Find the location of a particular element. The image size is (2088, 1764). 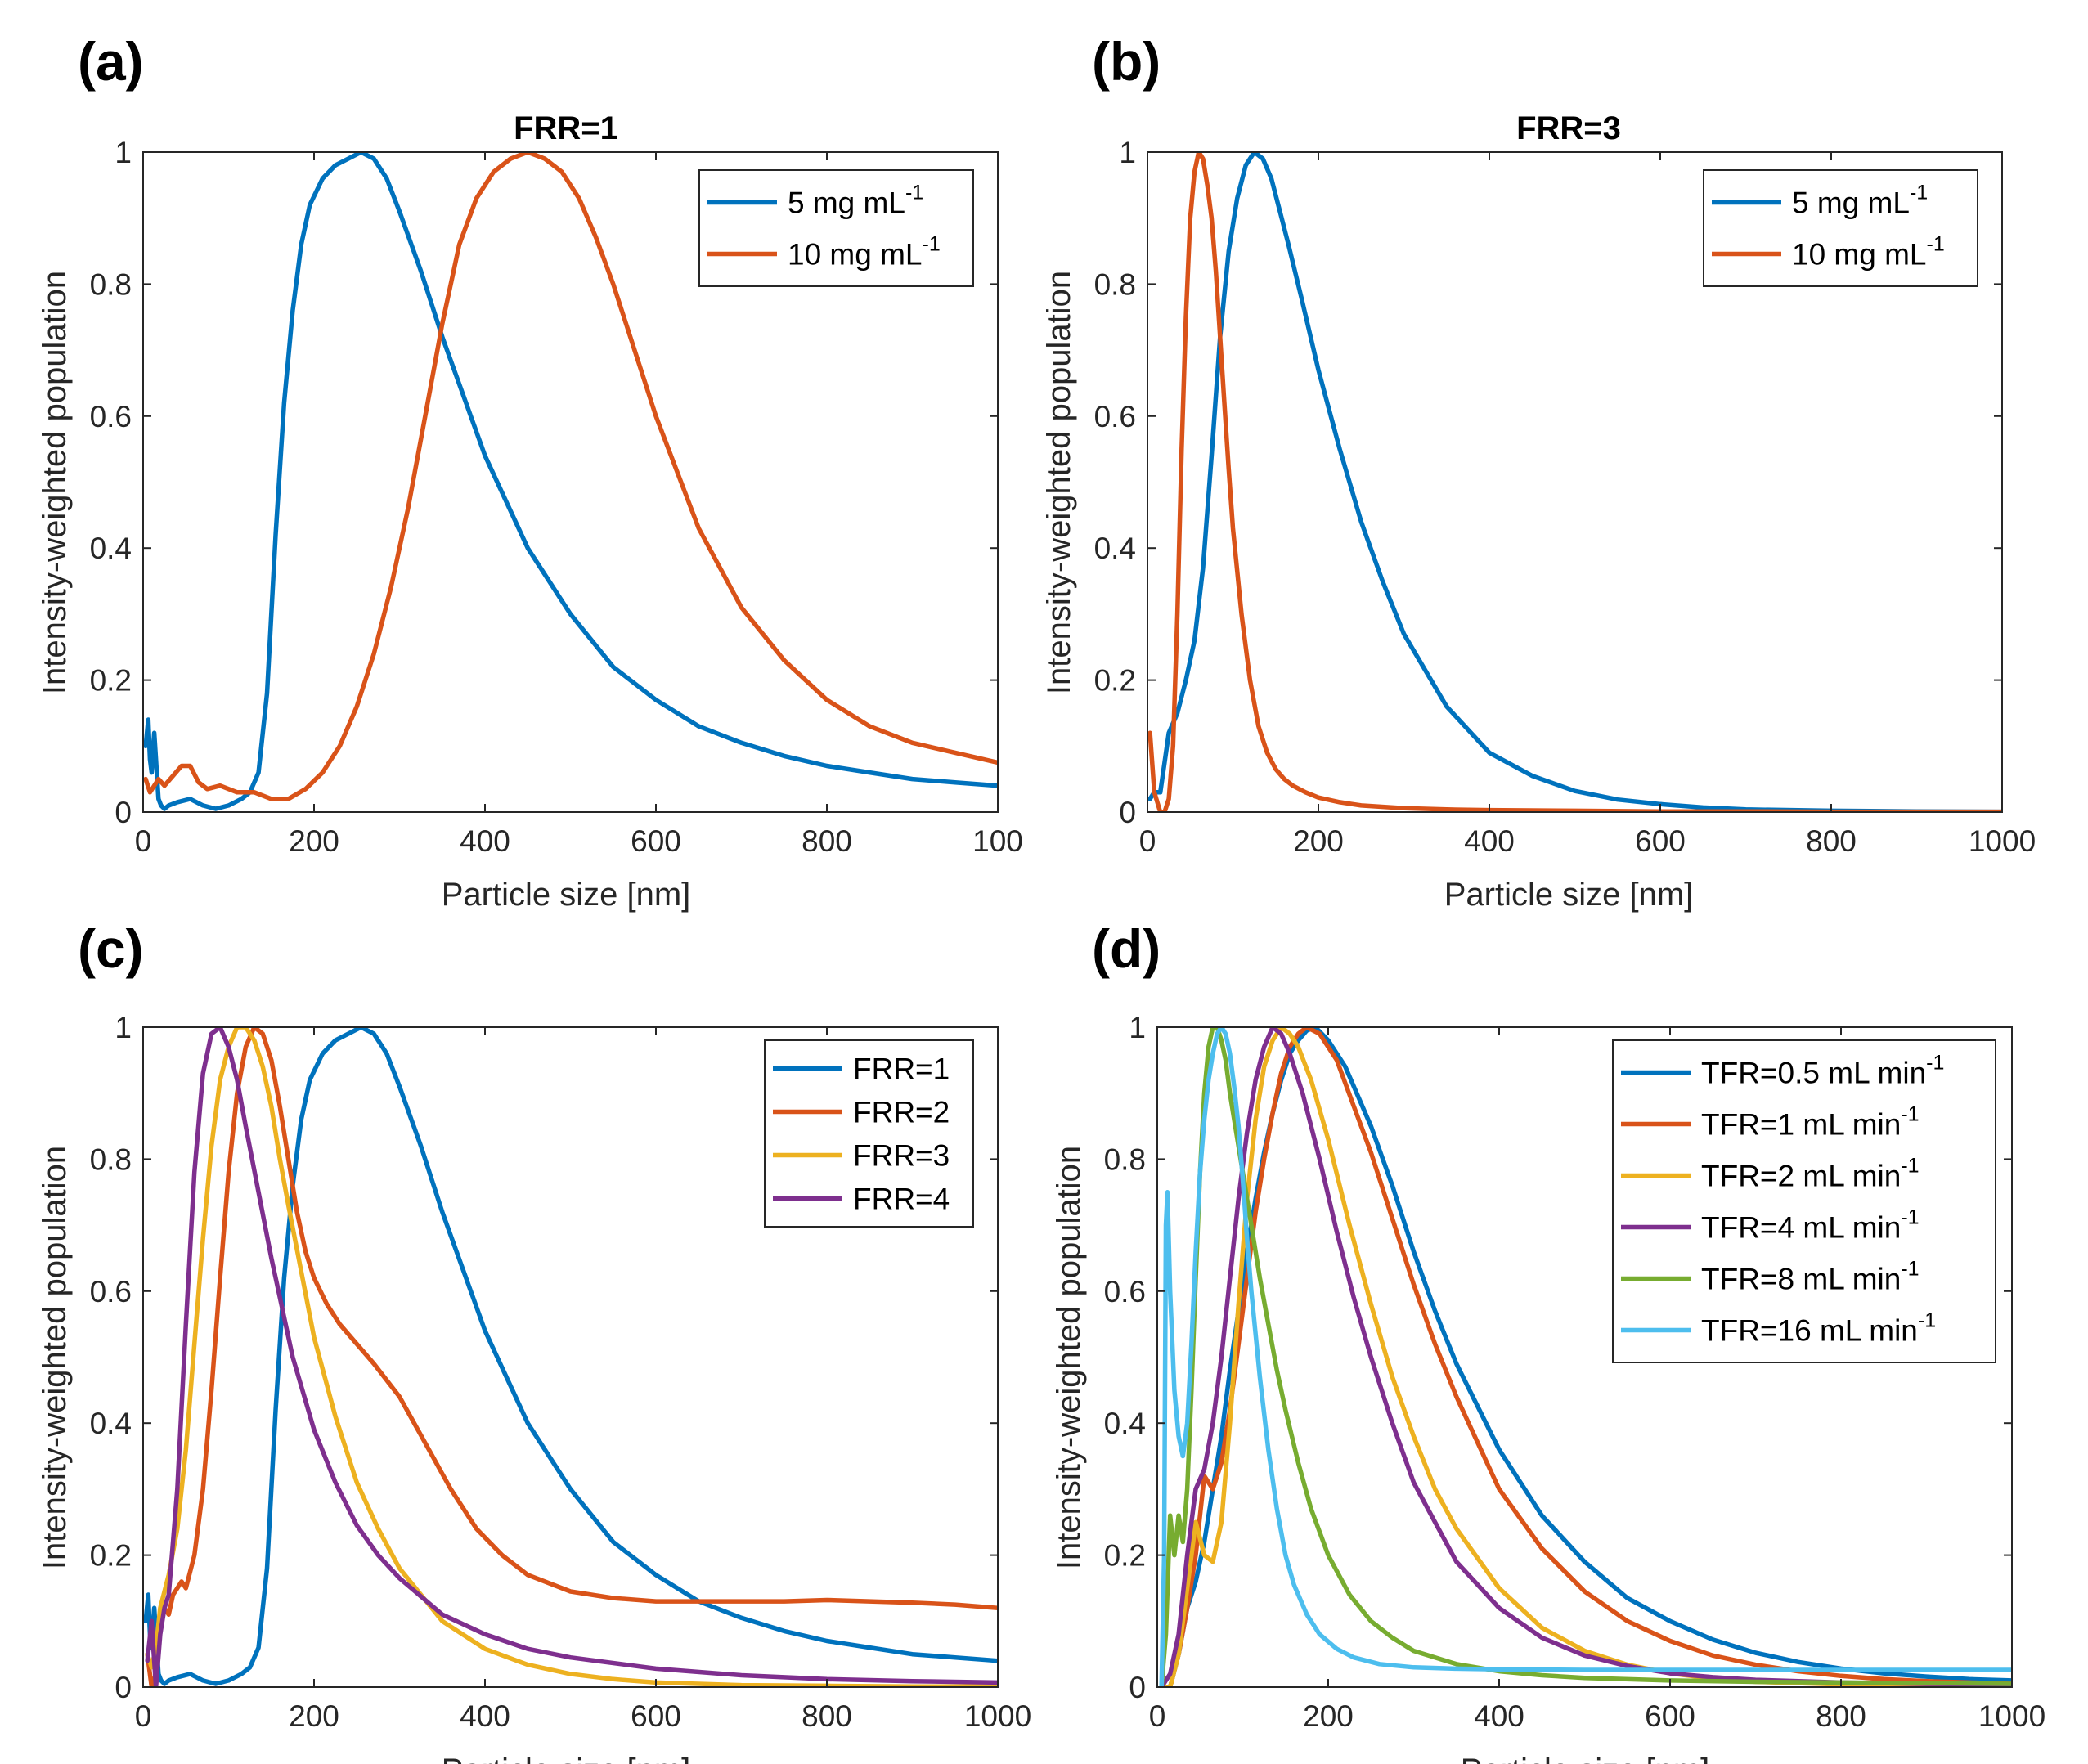

legend-entry: FRR=2 is located at coordinates (901, 1112).